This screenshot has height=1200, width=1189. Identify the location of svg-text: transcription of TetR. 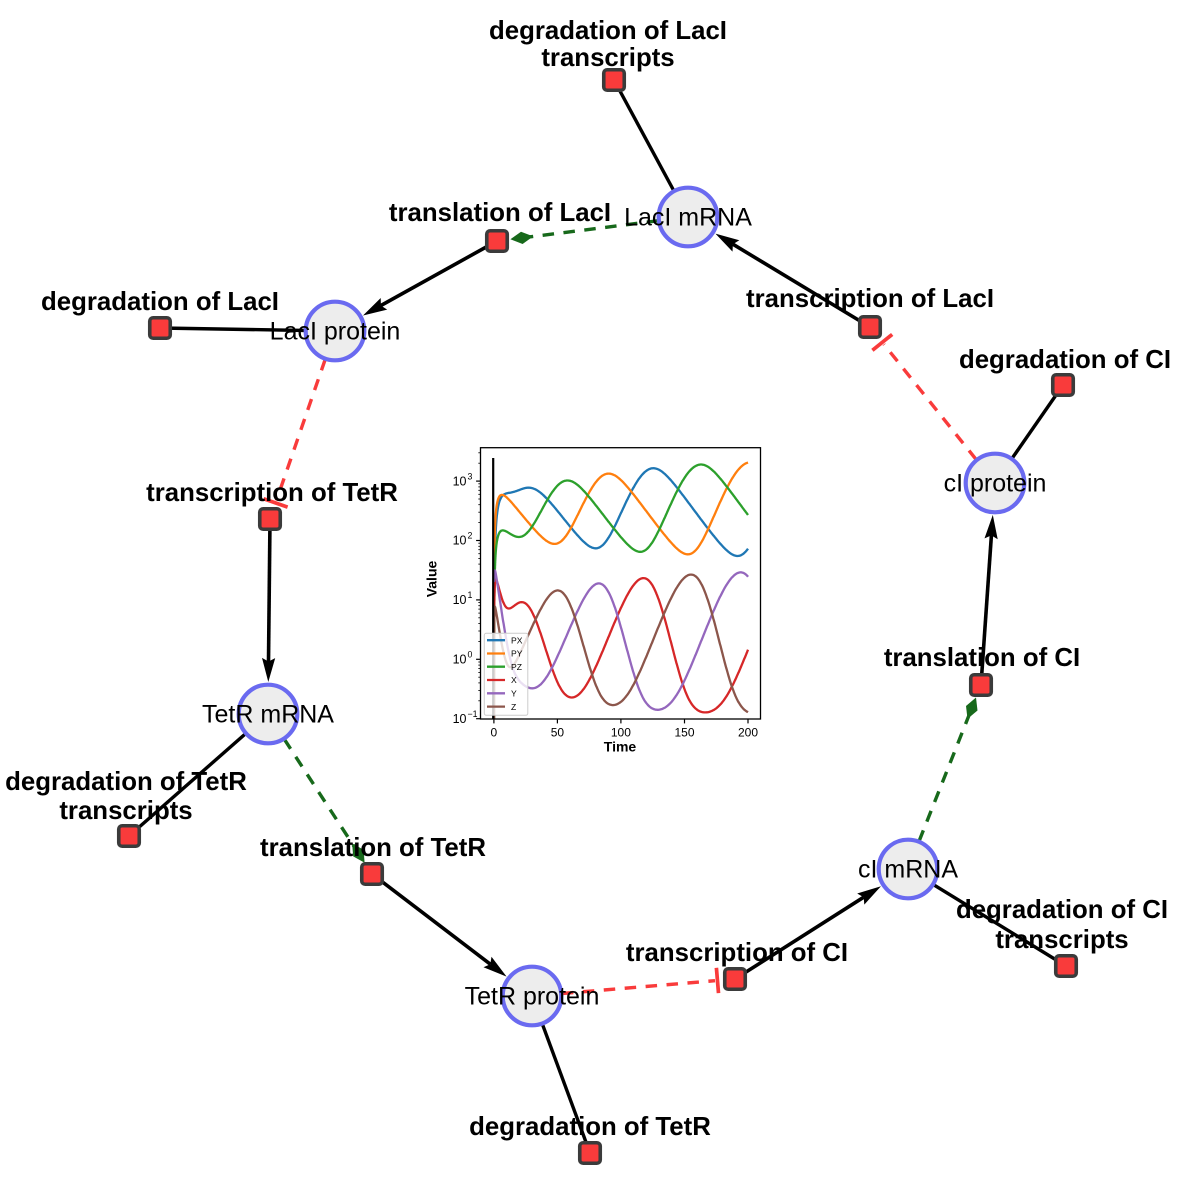
(272, 493).